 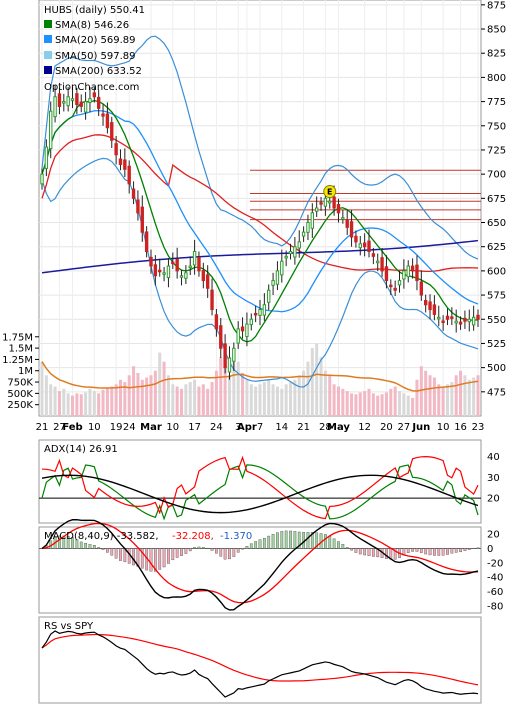 What do you see at coordinates (496, 344) in the screenshot?
I see `price-tick-label: 525` at bounding box center [496, 344].